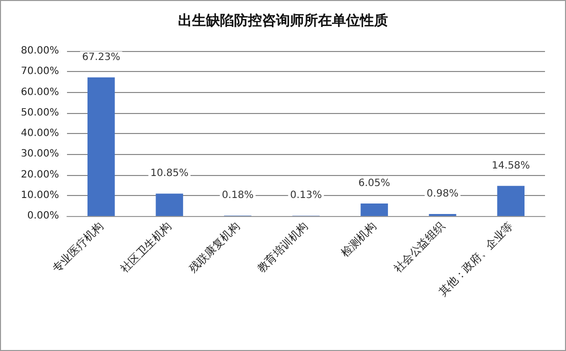 The height and width of the screenshot is (351, 566). I want to click on x-tick-label: 检测机构, so click(358, 239).